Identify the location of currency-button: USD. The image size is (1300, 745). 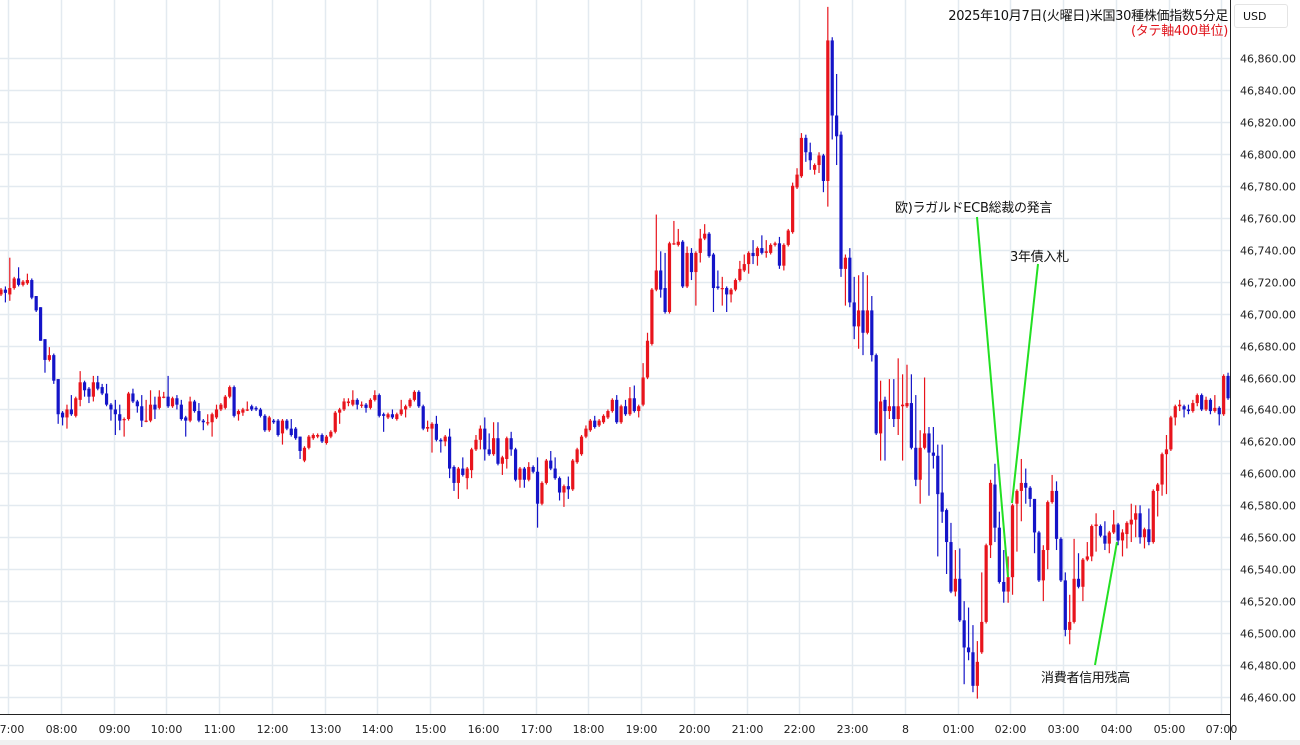
(1261, 16).